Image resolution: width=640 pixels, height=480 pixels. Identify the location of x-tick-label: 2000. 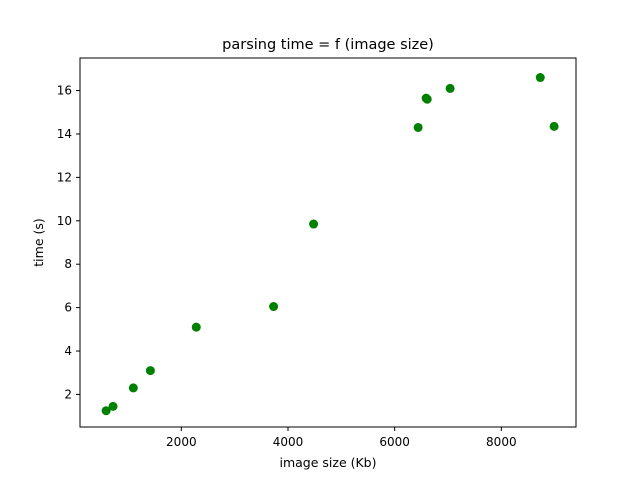
(181, 442).